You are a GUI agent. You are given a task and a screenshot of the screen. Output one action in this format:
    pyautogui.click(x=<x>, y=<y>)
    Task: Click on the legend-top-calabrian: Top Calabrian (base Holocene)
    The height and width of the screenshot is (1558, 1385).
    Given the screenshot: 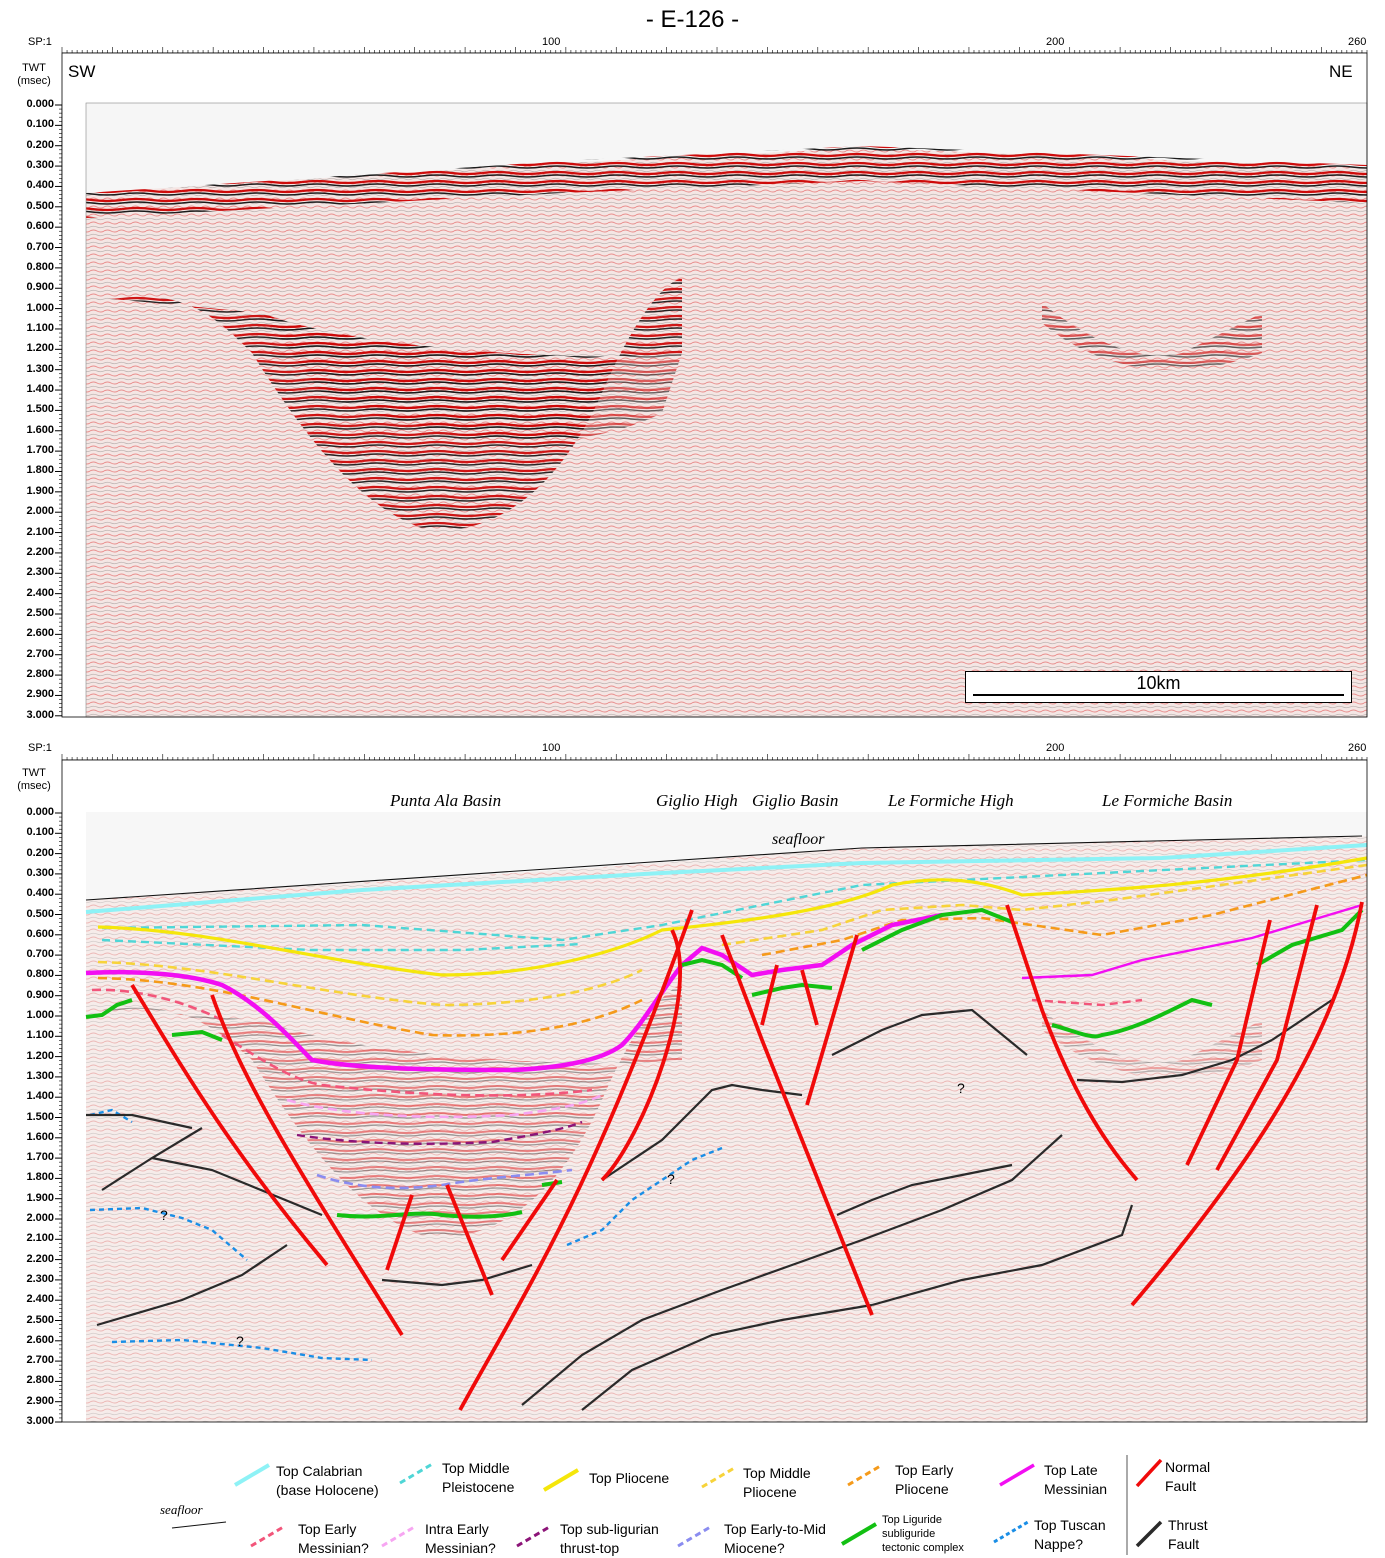 What is the action you would take?
    pyautogui.click(x=327, y=1480)
    